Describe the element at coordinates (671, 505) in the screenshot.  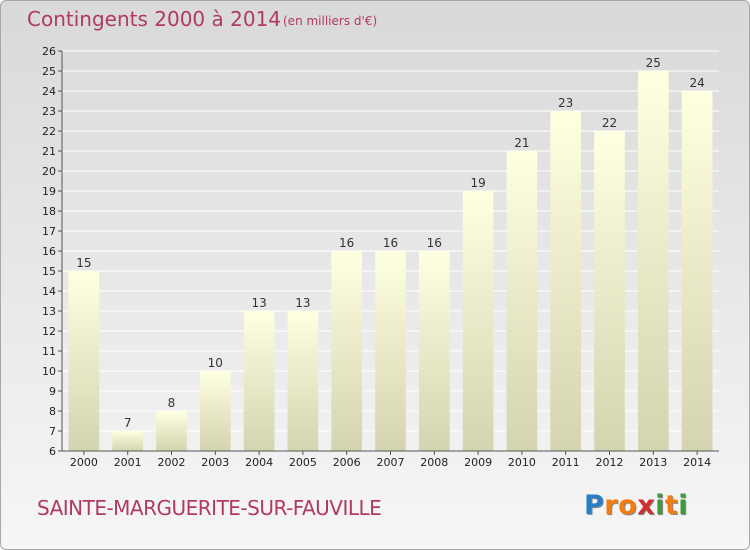
I see `logo-letter: t` at that location.